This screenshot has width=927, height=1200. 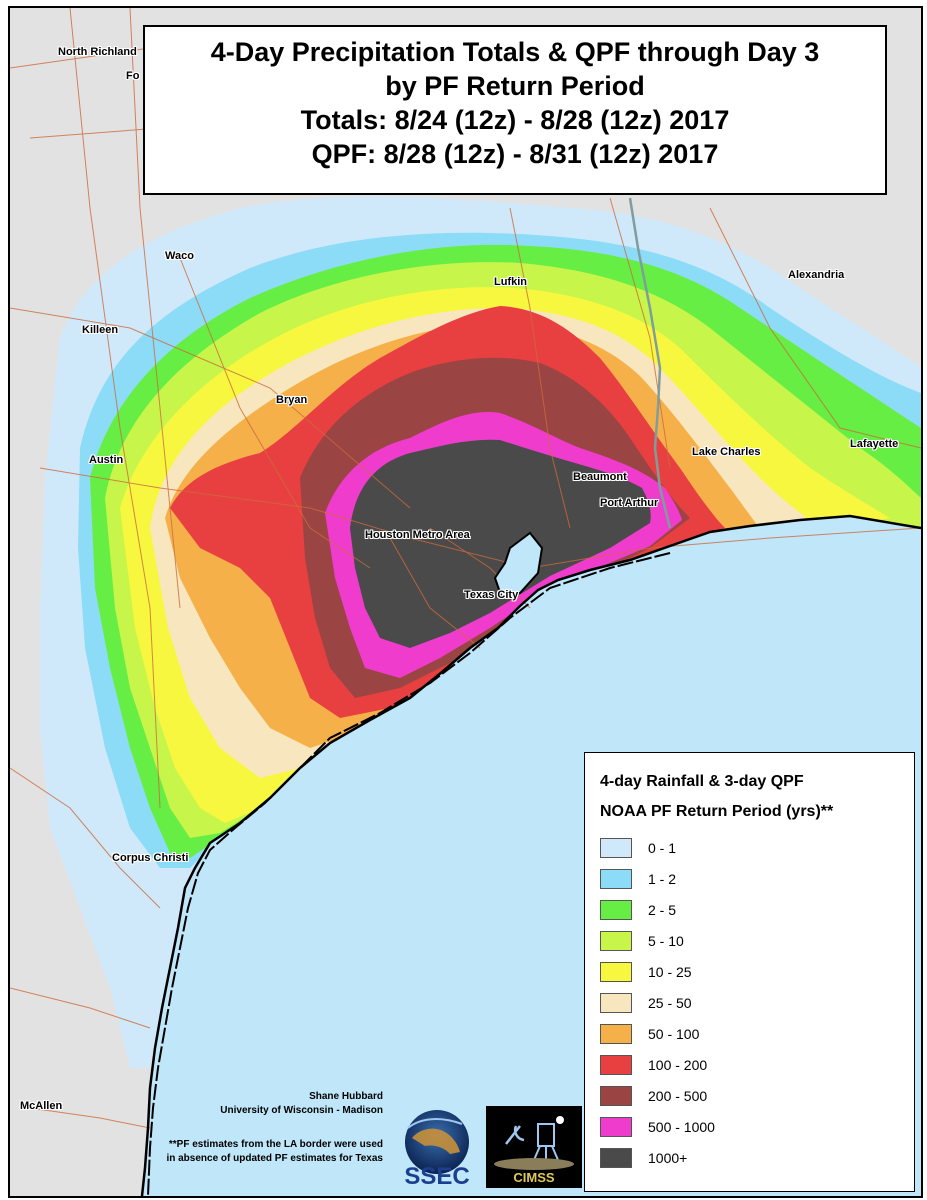 I want to click on city-label-waco: Waco, so click(x=179, y=256).